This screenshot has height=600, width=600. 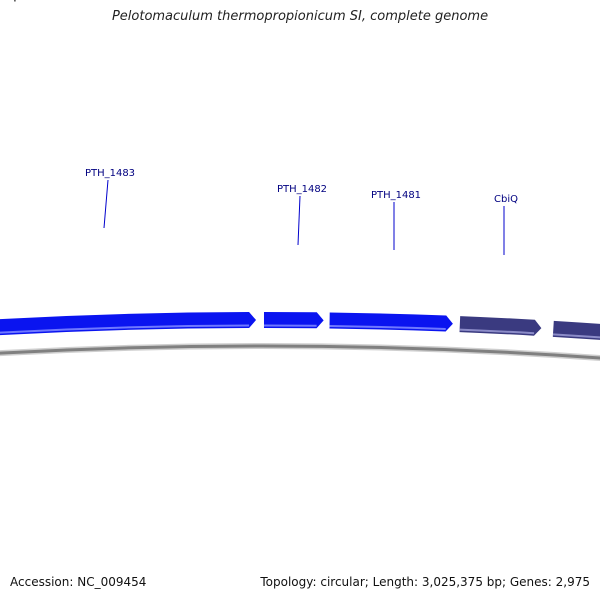 I want to click on gene-label: PTH_1483, so click(x=110, y=173).